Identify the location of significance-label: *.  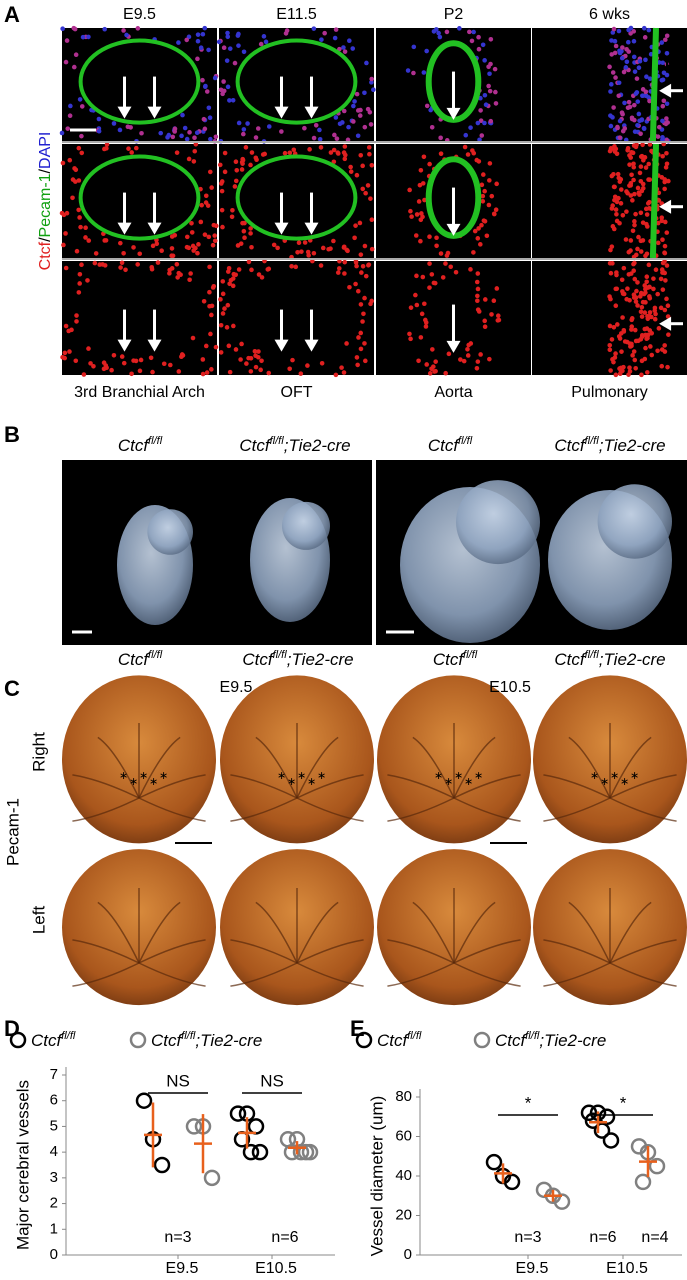
(623, 1102).